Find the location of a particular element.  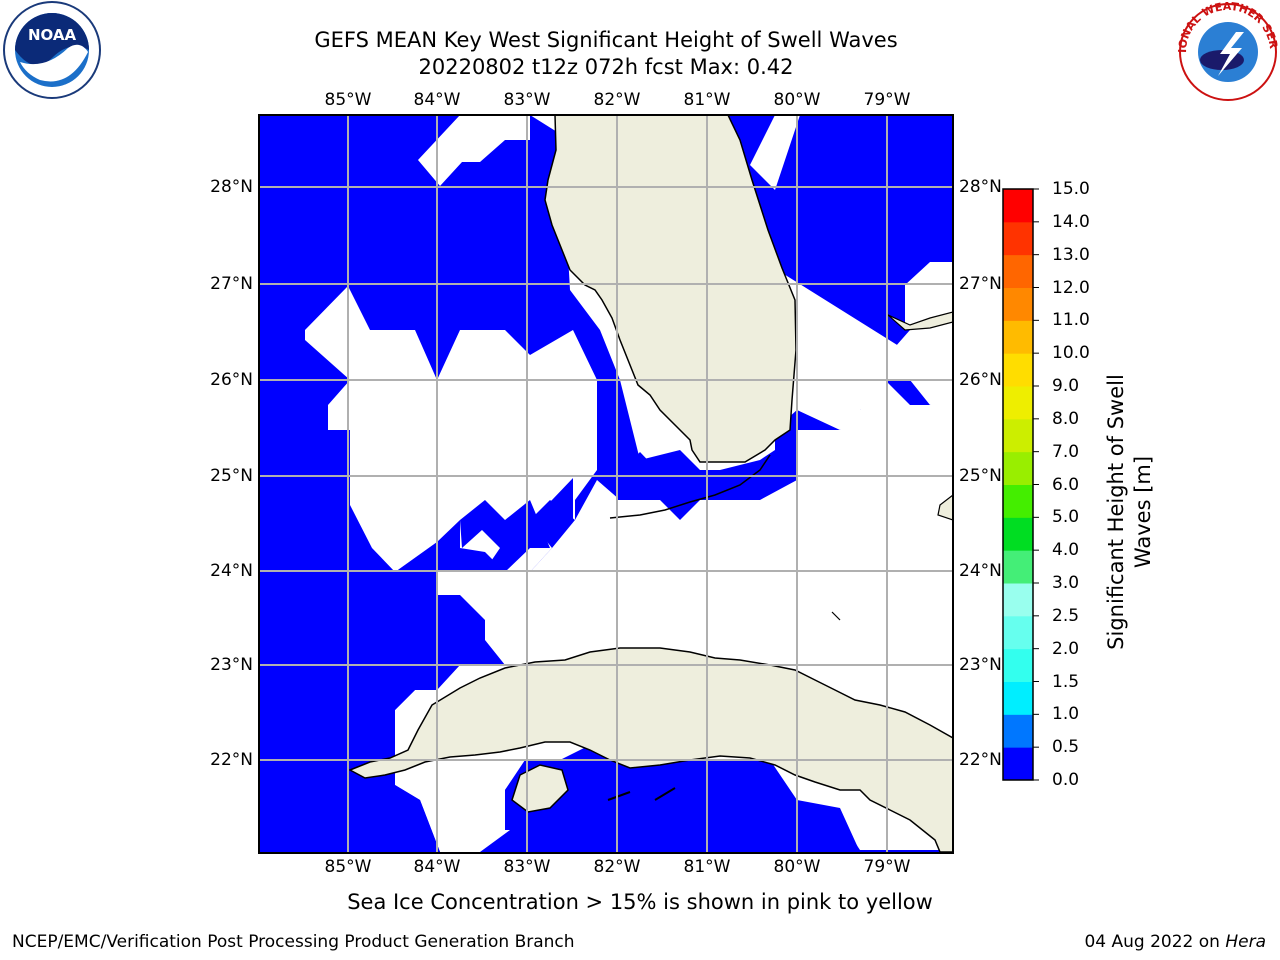

lat-tick-right: 25°N is located at coordinates (980, 476).